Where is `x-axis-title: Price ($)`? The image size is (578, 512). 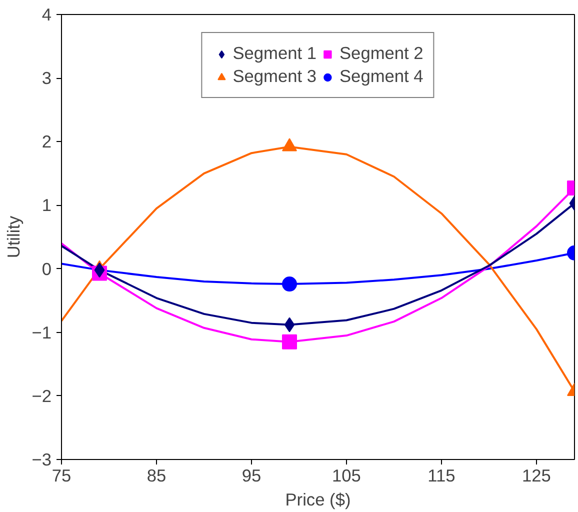 x-axis-title: Price ($) is located at coordinates (318, 500).